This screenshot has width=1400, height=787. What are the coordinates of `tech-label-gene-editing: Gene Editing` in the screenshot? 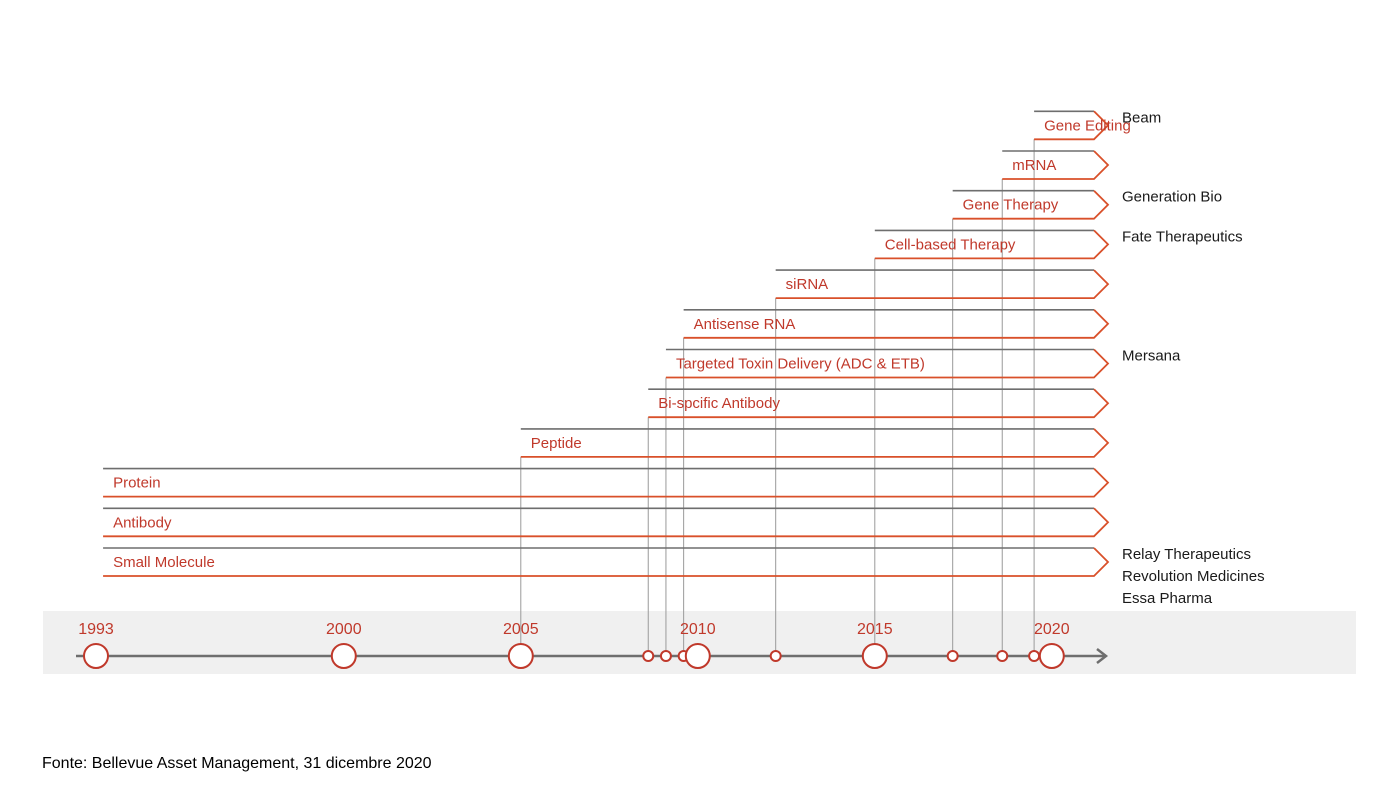 It's located at (1087, 125).